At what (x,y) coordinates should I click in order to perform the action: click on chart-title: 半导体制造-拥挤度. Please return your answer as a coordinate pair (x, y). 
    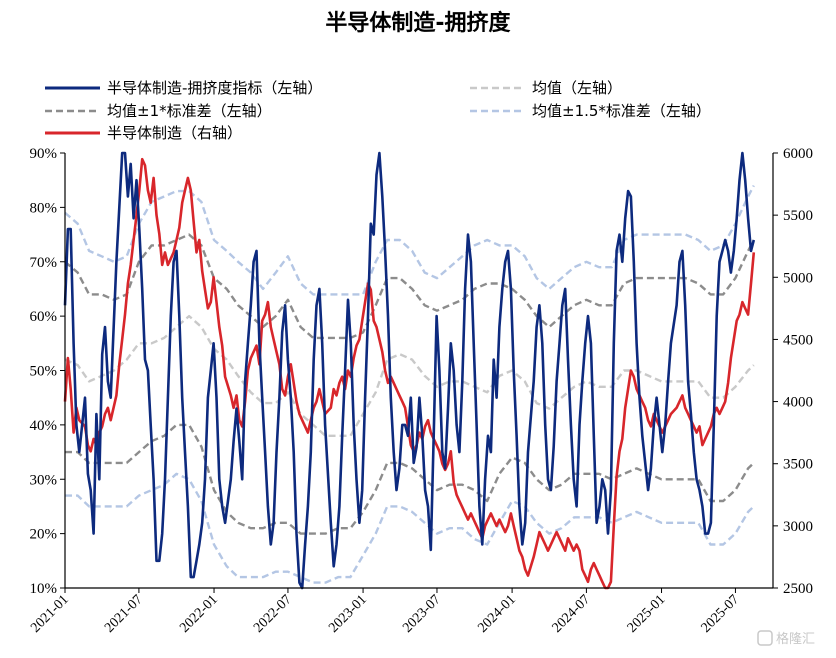
    Looking at the image, I should click on (418, 23).